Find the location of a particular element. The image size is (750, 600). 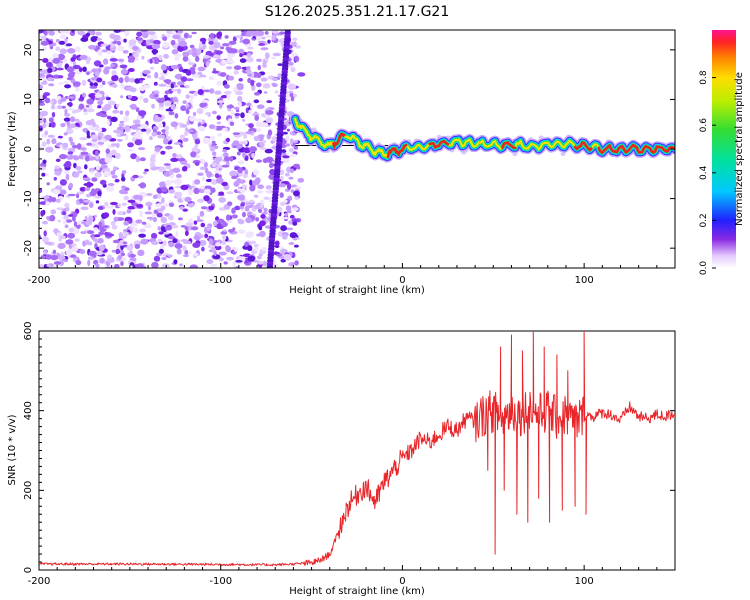

spectrogram-x-tick-label: 0 is located at coordinates (402, 280).